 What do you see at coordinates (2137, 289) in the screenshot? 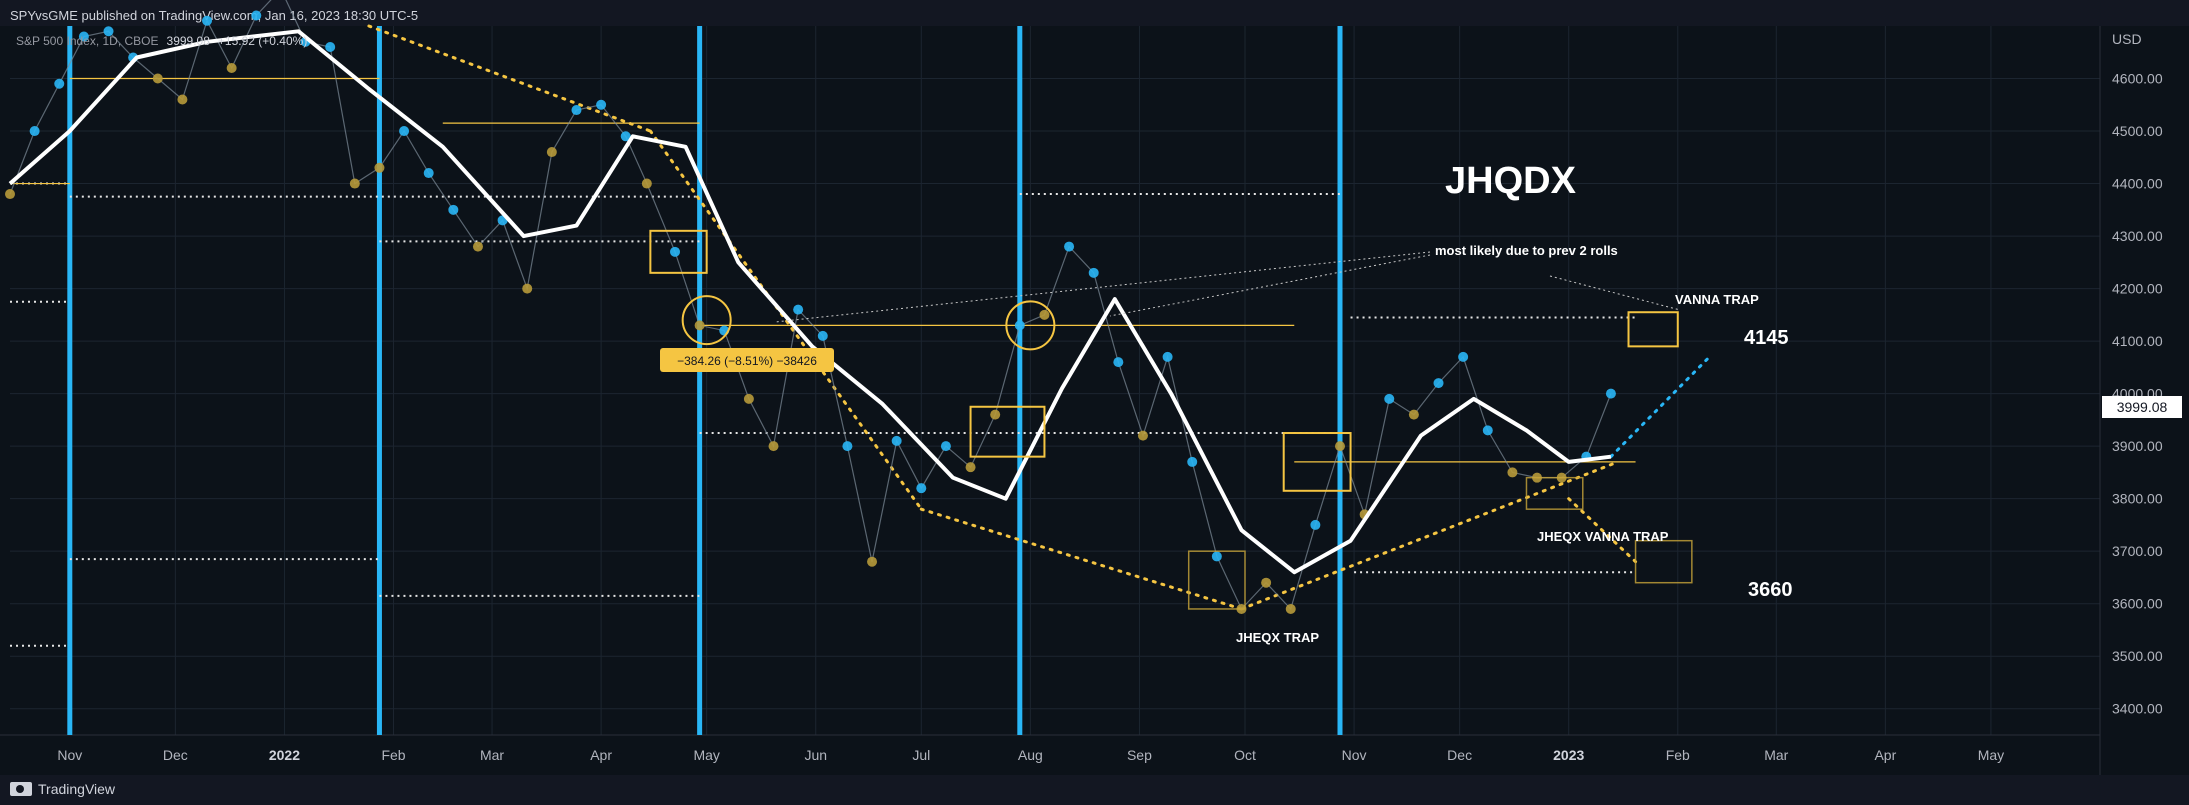
I see `y-tick-label: 4200.00` at bounding box center [2137, 289].